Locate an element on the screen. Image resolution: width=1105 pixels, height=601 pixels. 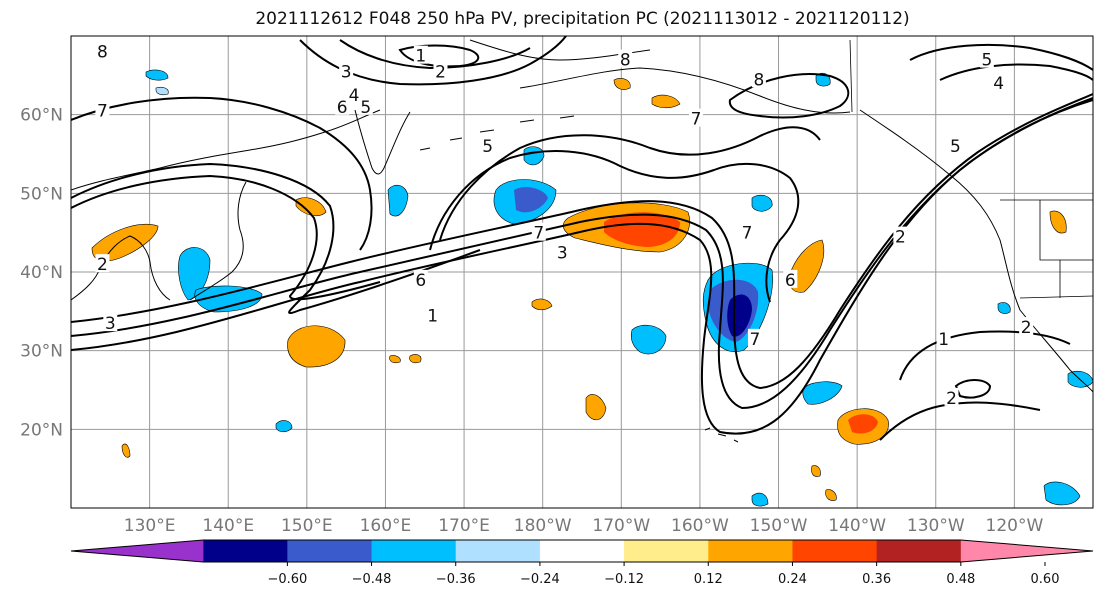
lon-tick-label: 160°E is located at coordinates (386, 526).